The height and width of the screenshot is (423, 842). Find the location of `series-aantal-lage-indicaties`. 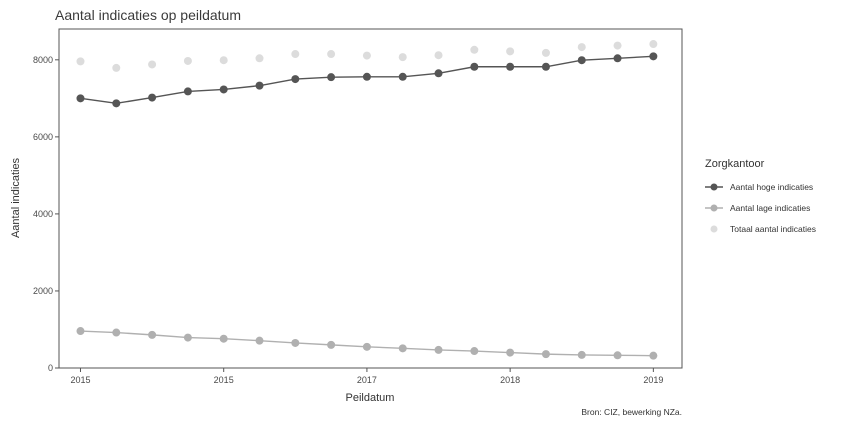

series-aantal-lage-indicaties is located at coordinates (367, 343).